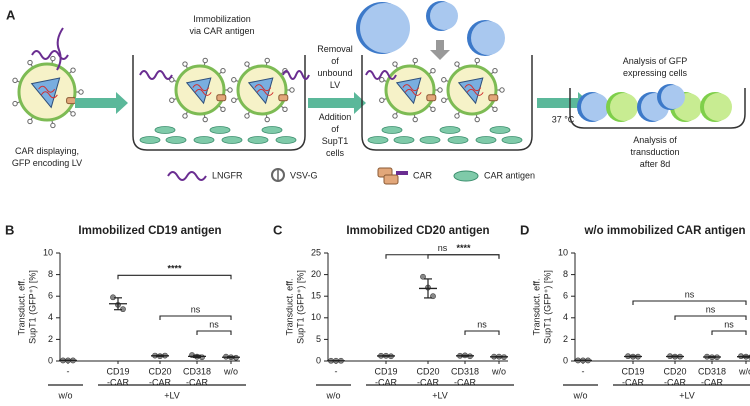 The width and height of the screenshot is (750, 406). What do you see at coordinates (674, 371) in the screenshot?
I see `x-tick-label: CD20` at bounding box center [674, 371].